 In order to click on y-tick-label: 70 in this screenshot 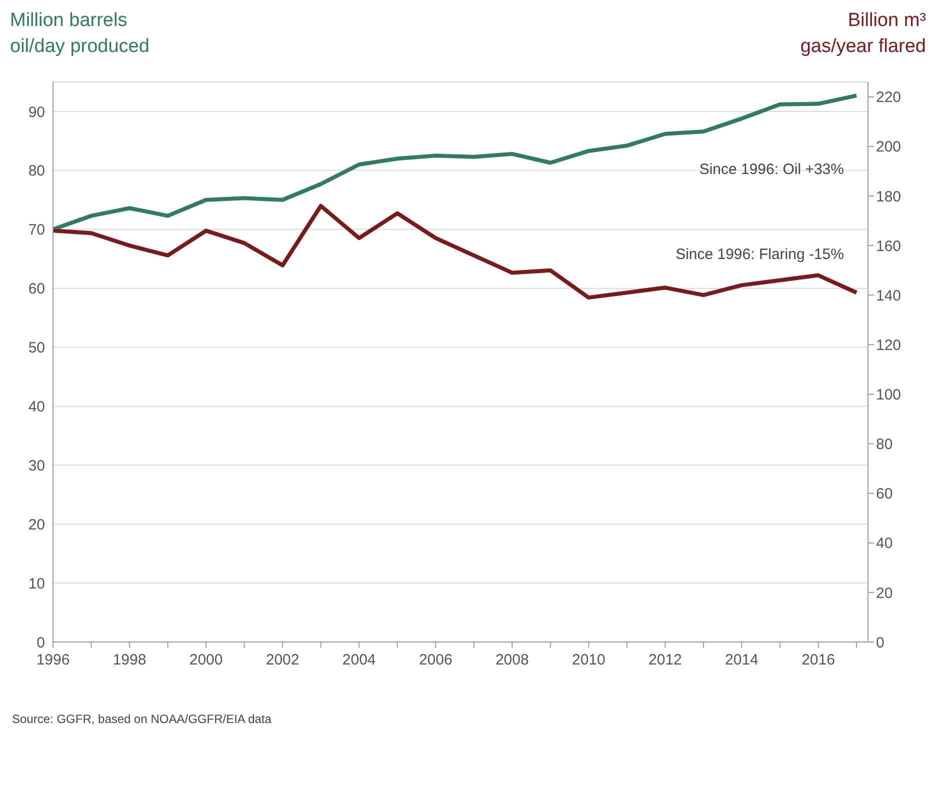, I will do `click(36, 230)`.